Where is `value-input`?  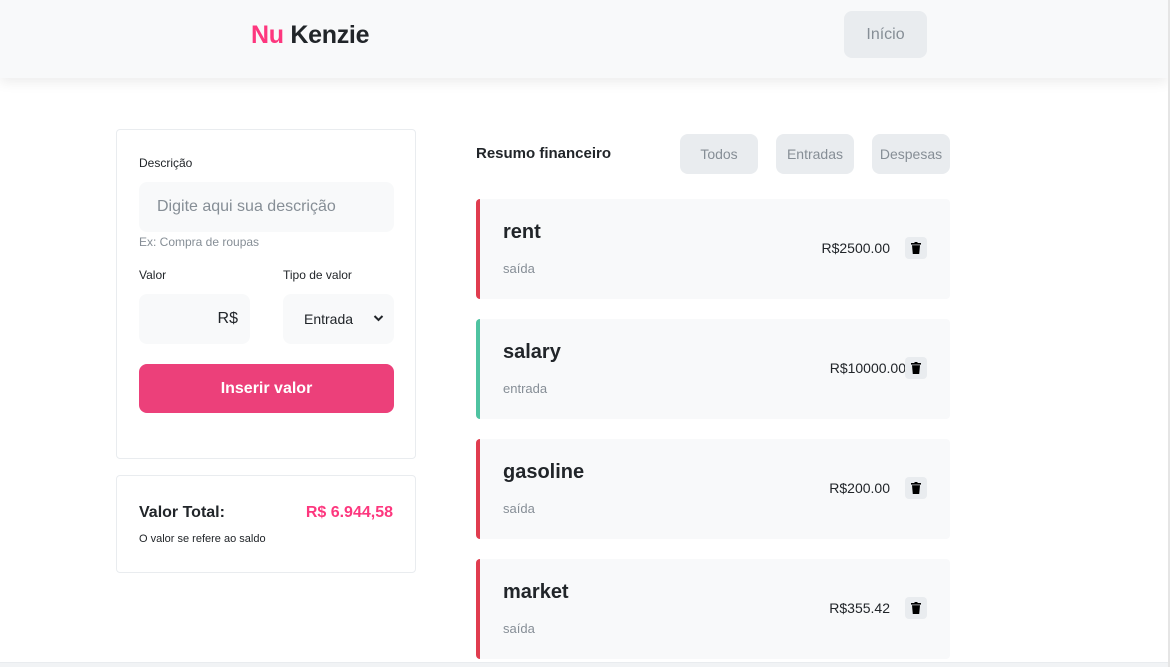
value-input is located at coordinates (194, 319).